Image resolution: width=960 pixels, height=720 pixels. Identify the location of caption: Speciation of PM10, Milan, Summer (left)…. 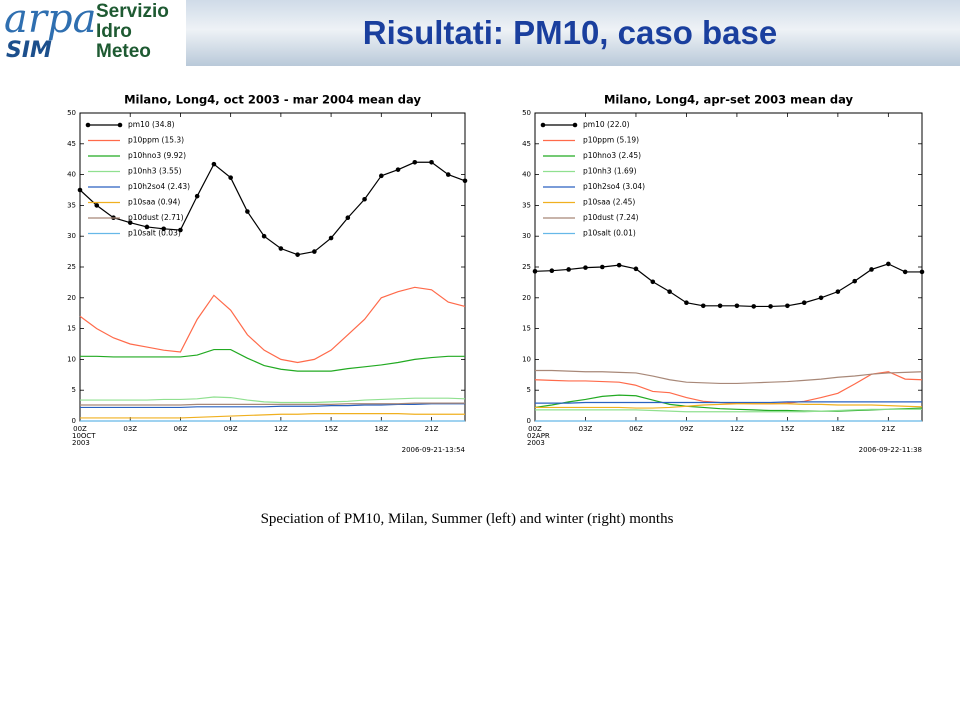
(467, 519).